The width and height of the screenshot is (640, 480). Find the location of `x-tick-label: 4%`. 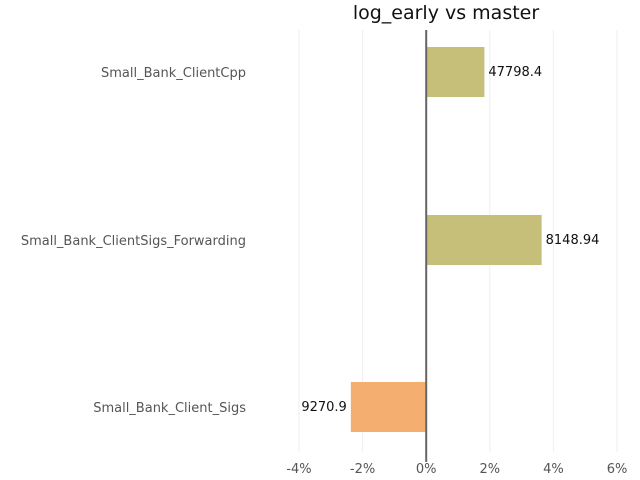

x-tick-label: 4% is located at coordinates (553, 469).